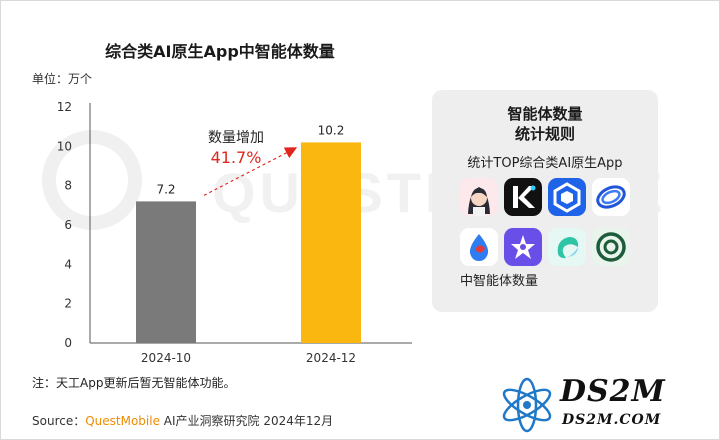  Describe the element at coordinates (546, 222) in the screenshot. I see `app-icon-grid` at that location.